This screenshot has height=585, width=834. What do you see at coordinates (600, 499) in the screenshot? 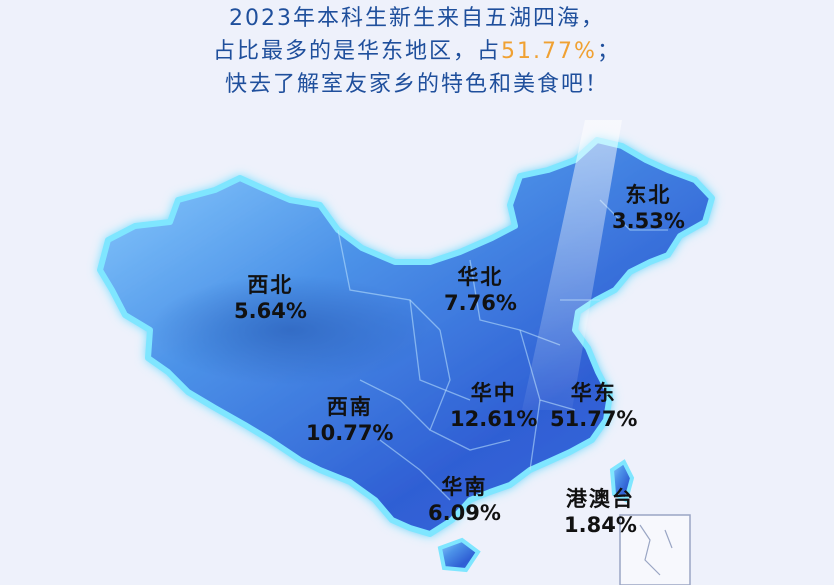
I see `region-name: 港澳台` at bounding box center [600, 499].